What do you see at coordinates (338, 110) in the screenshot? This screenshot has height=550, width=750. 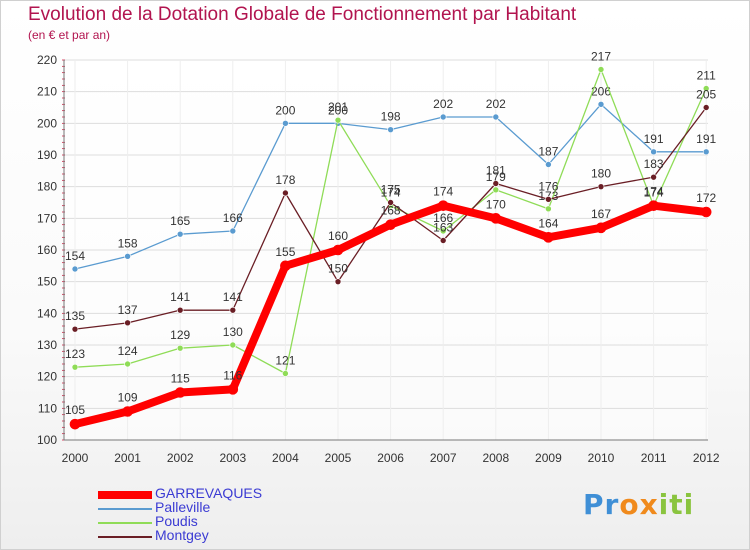 I see `data-label-palleville: 200` at bounding box center [338, 110].